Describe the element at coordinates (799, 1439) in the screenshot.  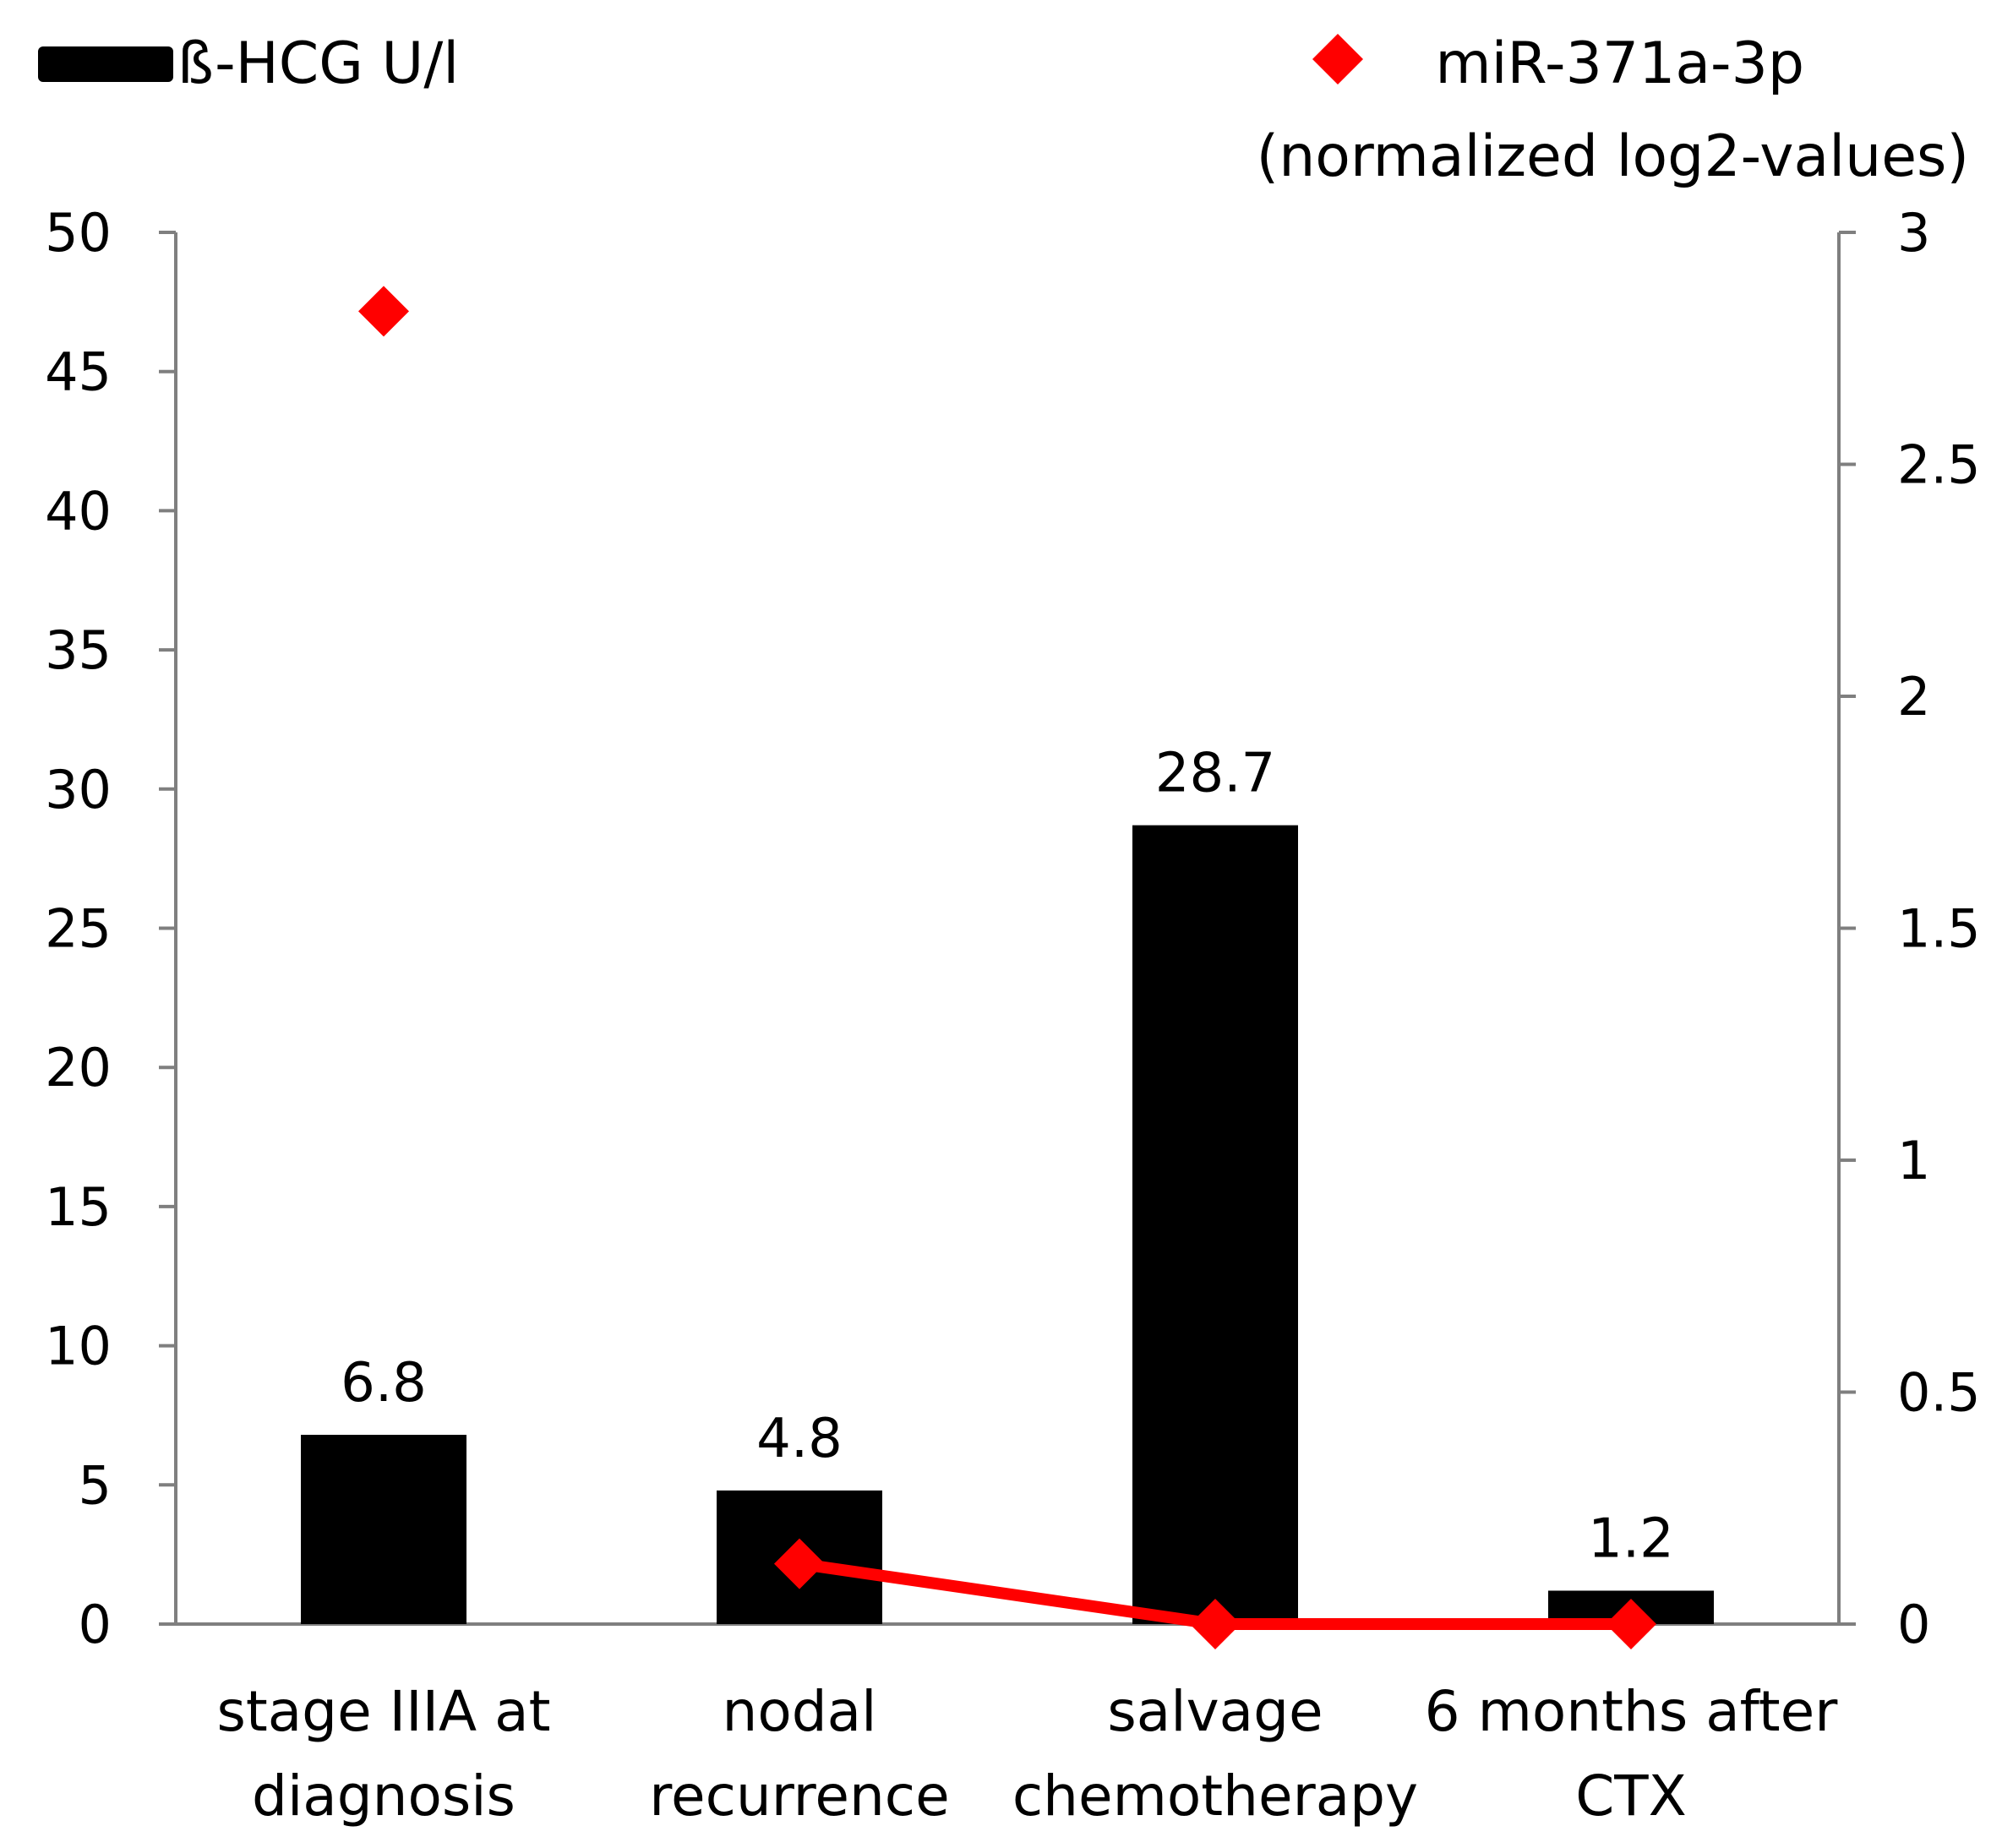
I see `bar-data-label: 4.8` at that location.